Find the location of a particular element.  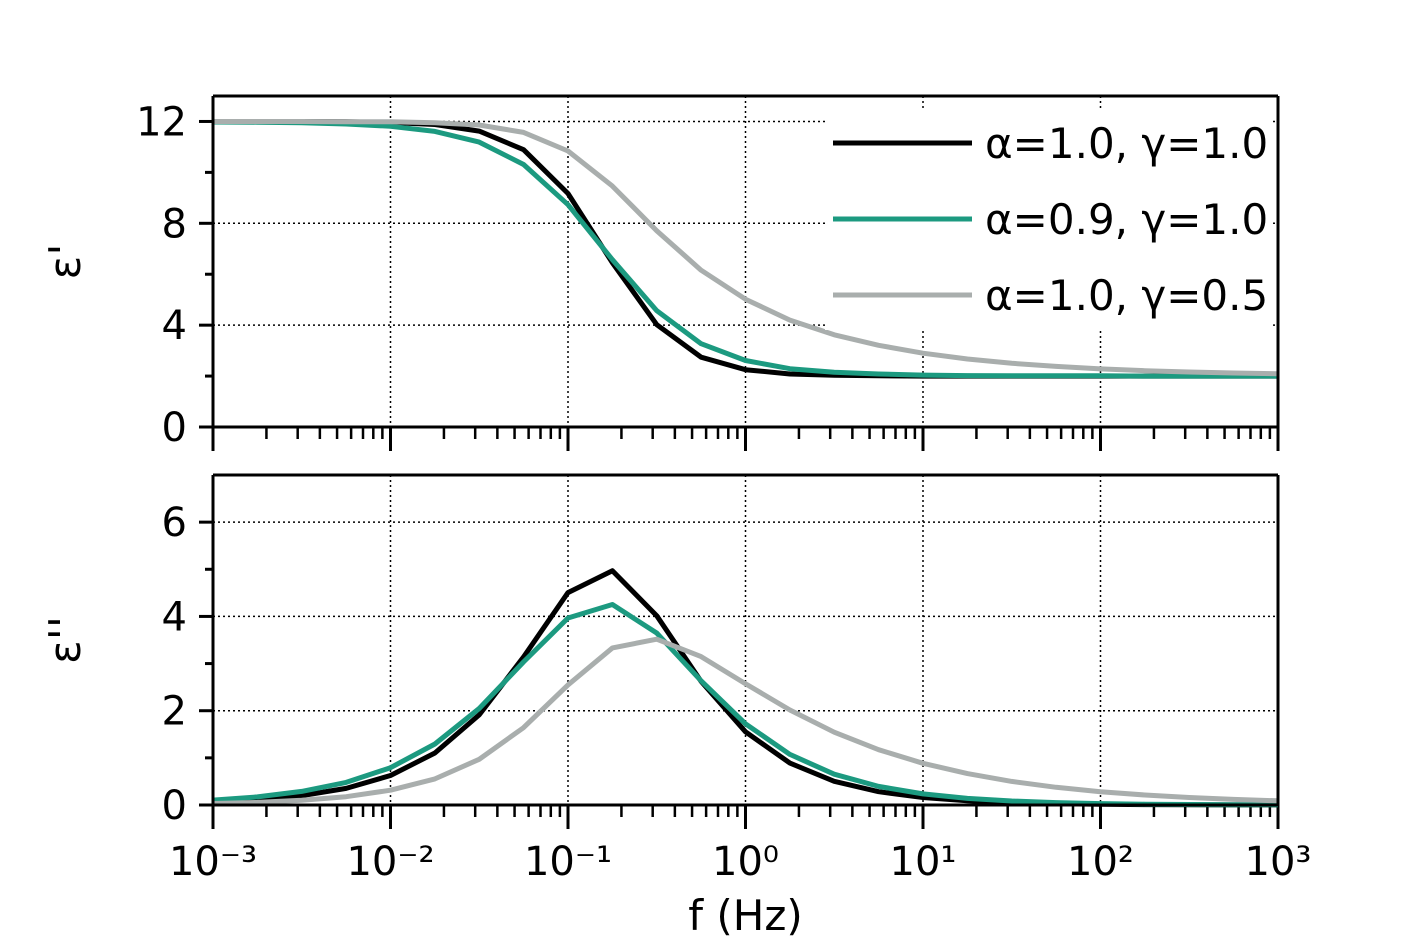

x-tick-label: 10⁰ is located at coordinates (745, 862).